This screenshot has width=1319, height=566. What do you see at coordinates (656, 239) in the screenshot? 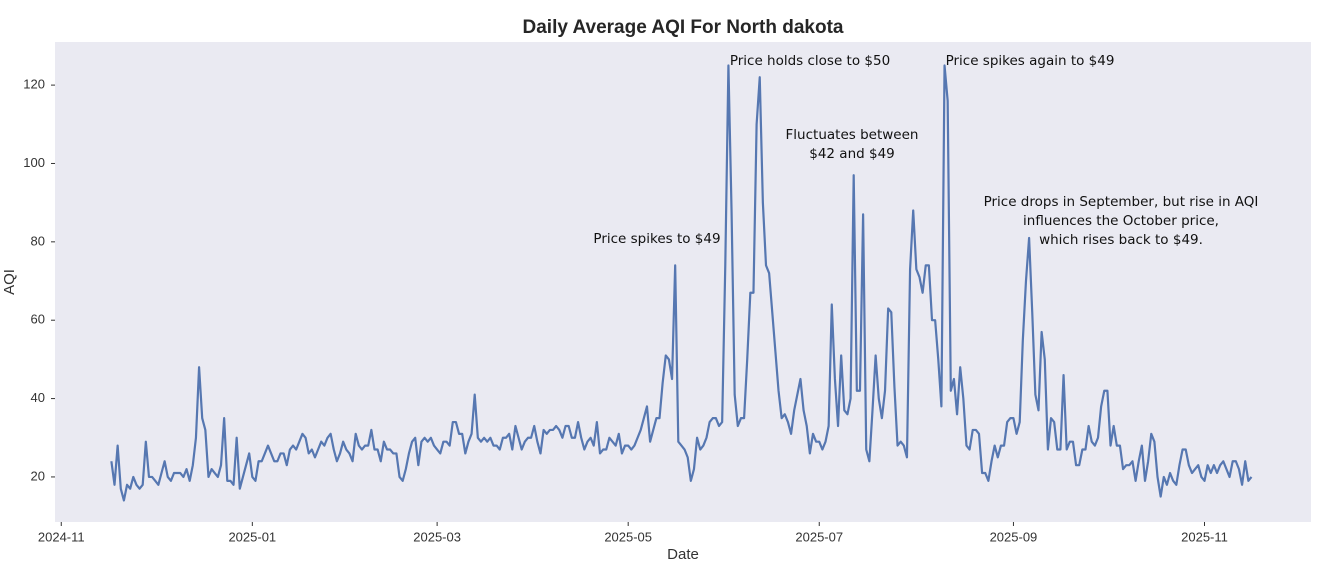
I see `annotation: Price spikes to $49` at bounding box center [656, 239].